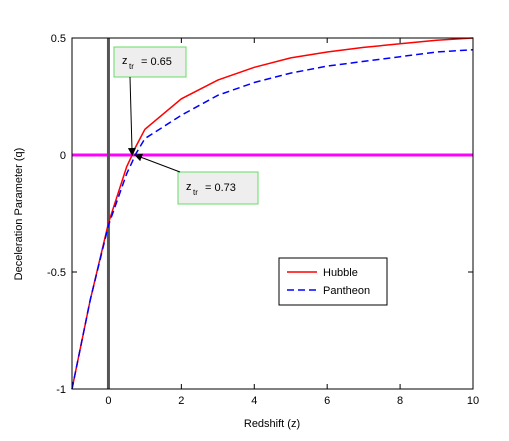 The height and width of the screenshot is (441, 509). What do you see at coordinates (61, 390) in the screenshot?
I see `y-tick-label: -1` at bounding box center [61, 390].